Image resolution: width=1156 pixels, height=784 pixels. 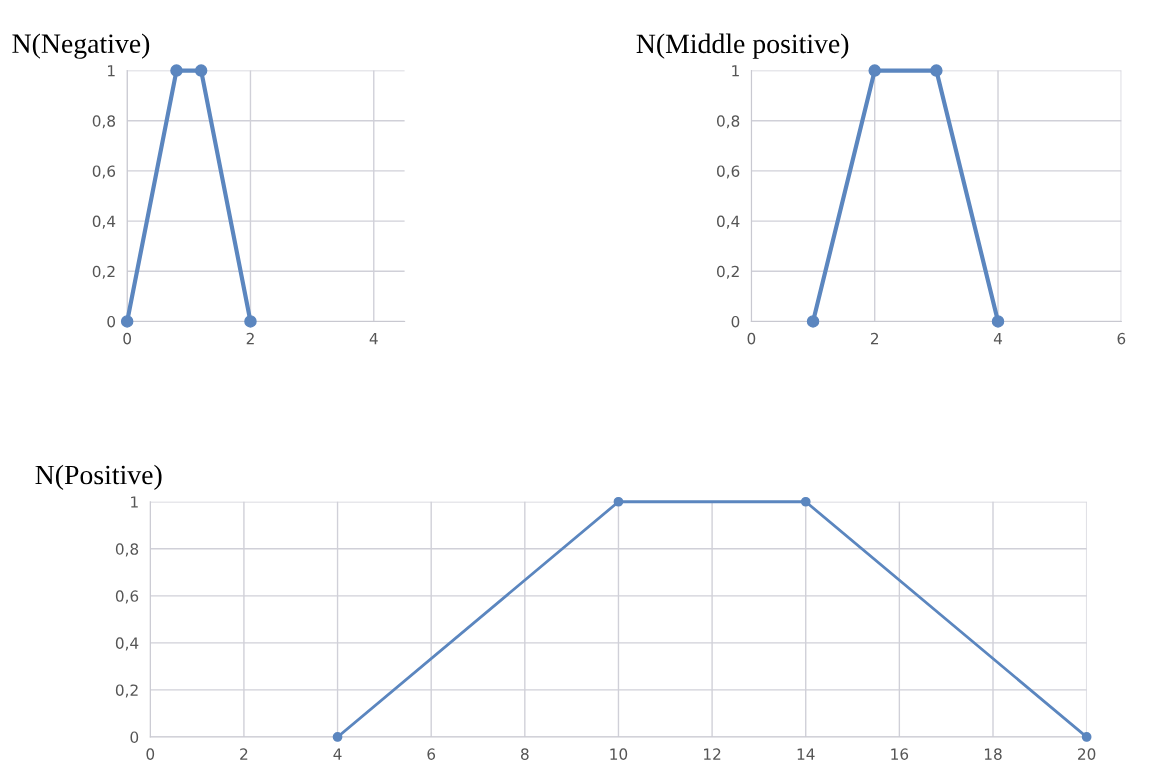 I want to click on chart-title: N(Negative), so click(x=81, y=46).